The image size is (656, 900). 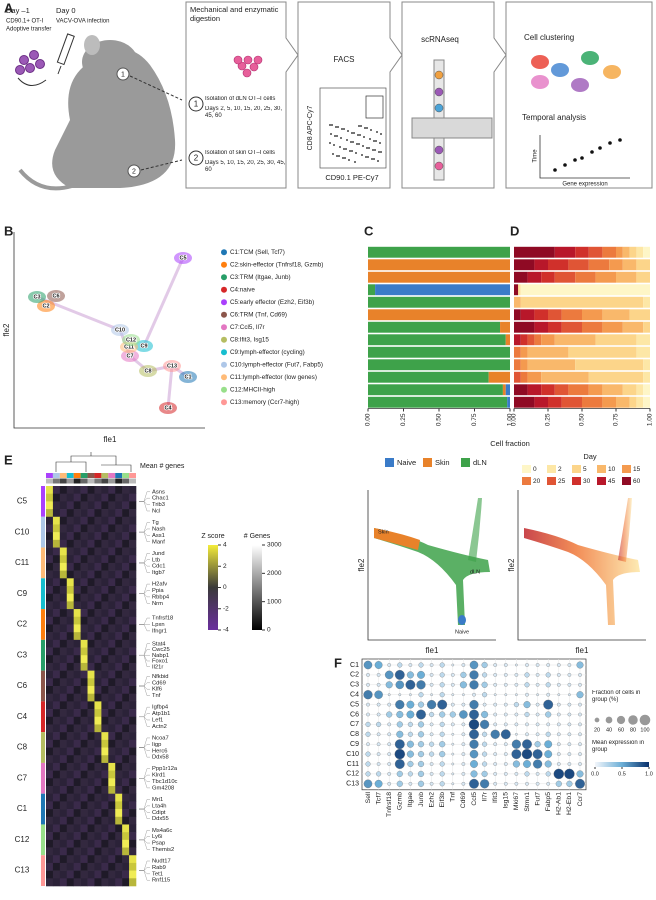 I want to click on cluster-label: C13, so click(x=22, y=870).